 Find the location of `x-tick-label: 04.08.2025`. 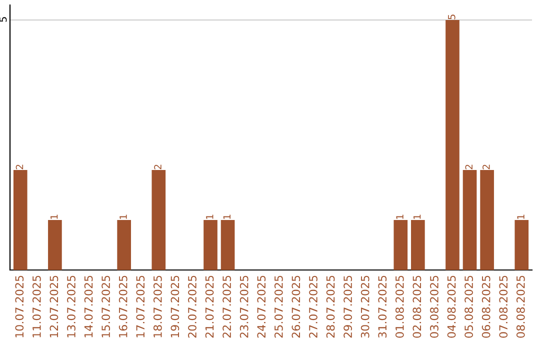

x-tick-label: 04.08.2025 is located at coordinates (451, 307).